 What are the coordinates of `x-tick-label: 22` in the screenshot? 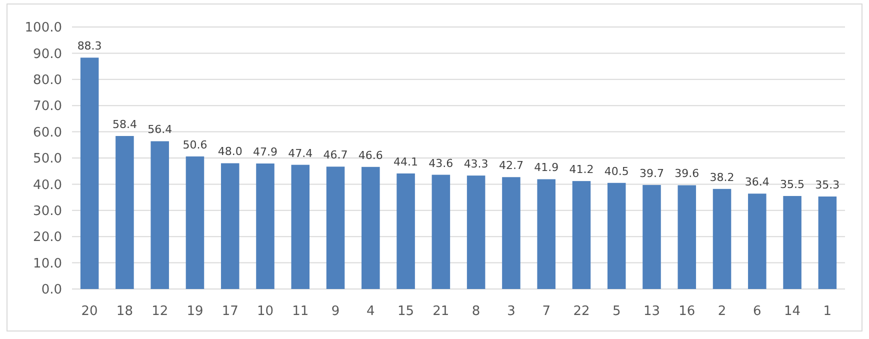 It's located at (581, 311).